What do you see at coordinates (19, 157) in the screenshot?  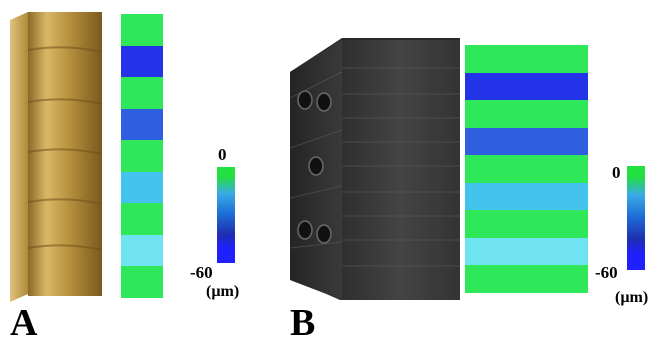 I see `rod-side-face` at bounding box center [19, 157].